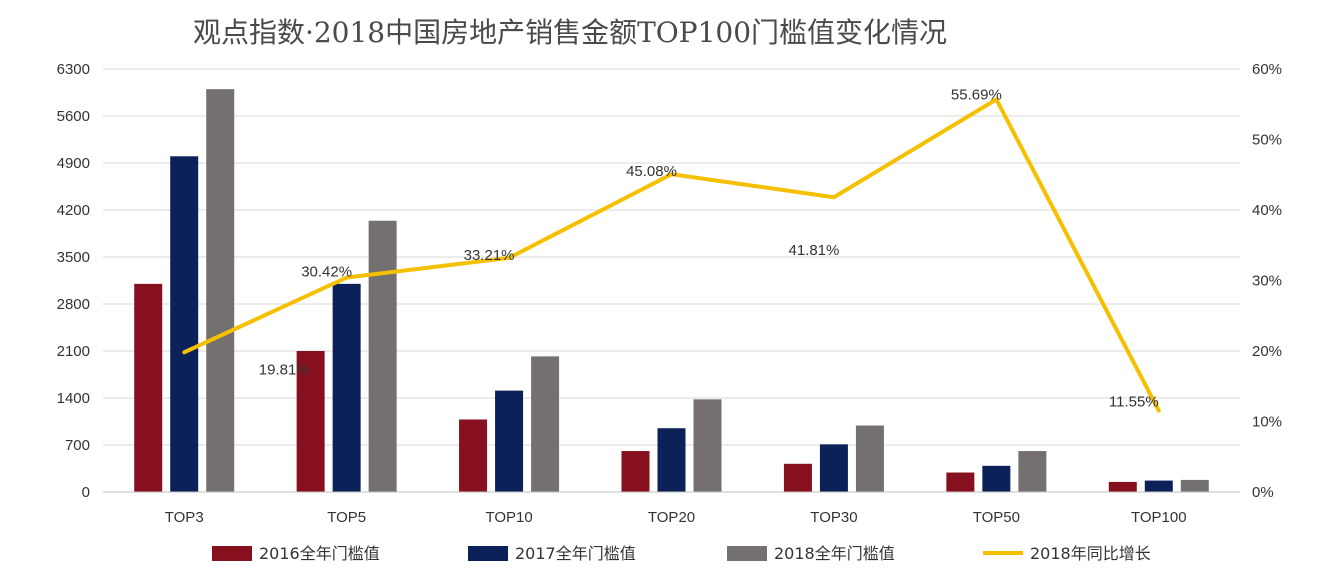 This screenshot has height=577, width=1335. Describe the element at coordinates (651, 171) in the screenshot. I see `growth-label: 45.08%` at that location.